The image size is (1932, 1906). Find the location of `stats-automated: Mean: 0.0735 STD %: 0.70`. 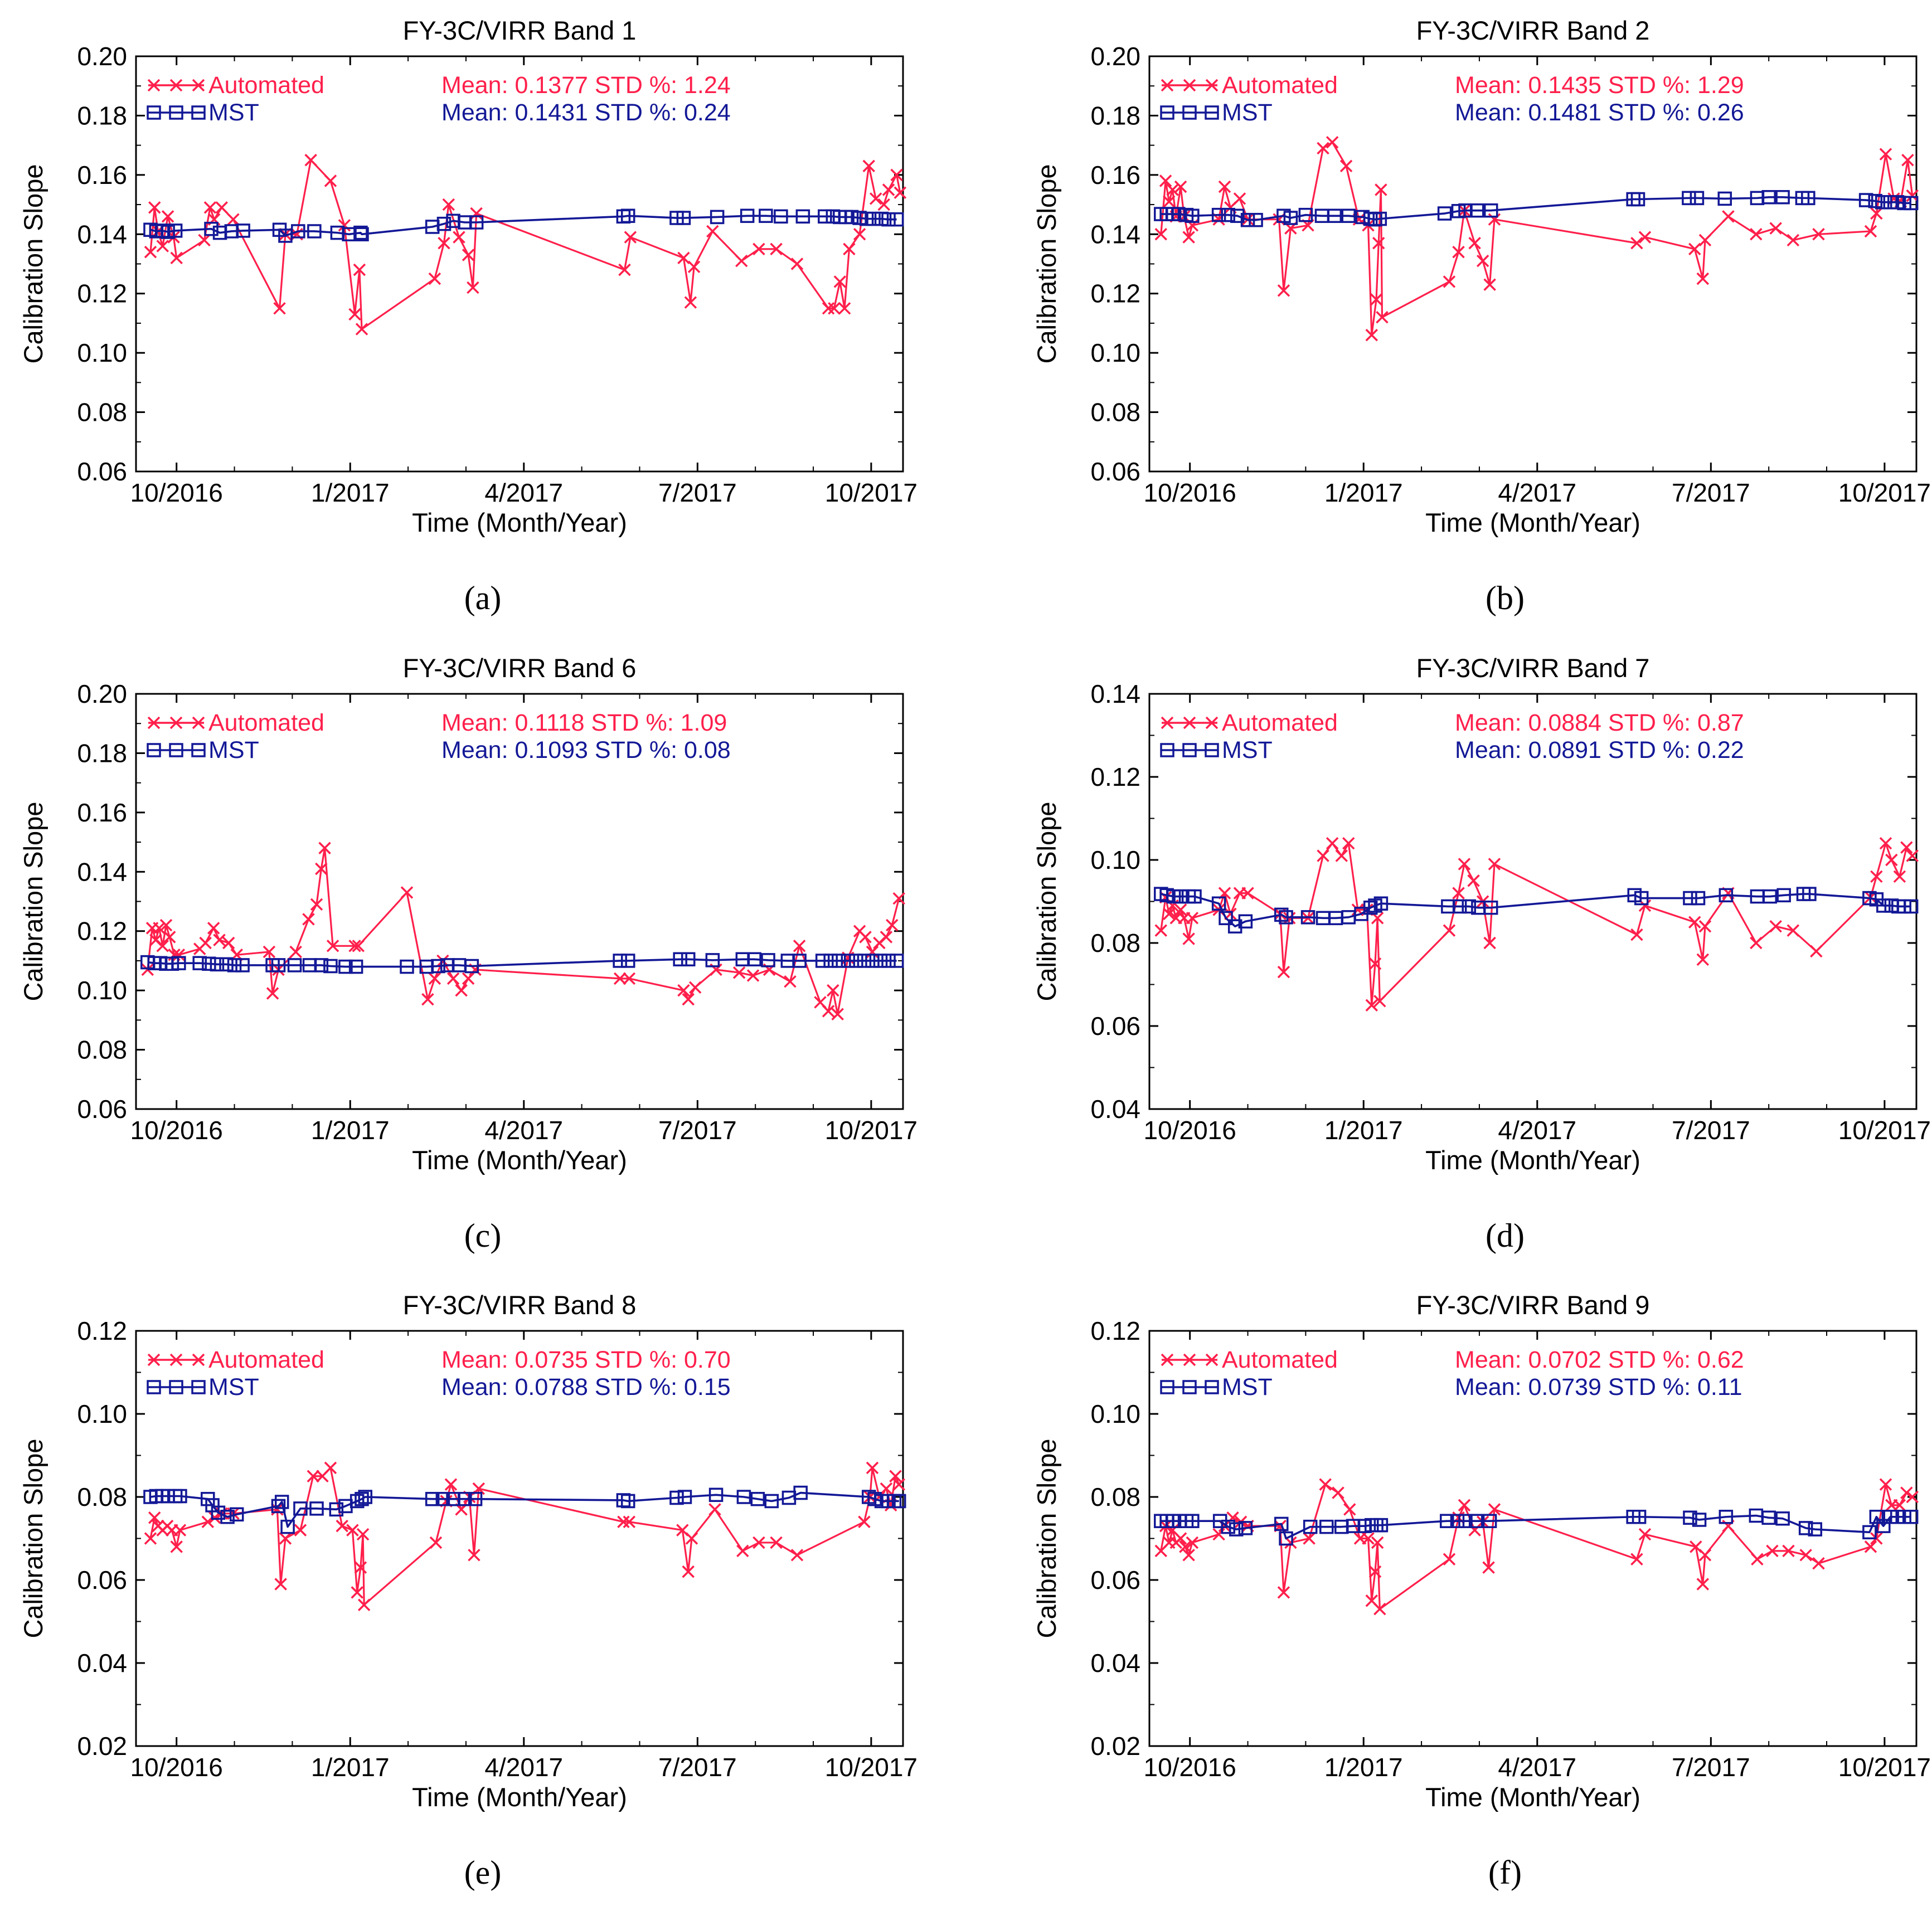

stats-automated: Mean: 0.0735 STD %: 0.70 is located at coordinates (586, 1359).